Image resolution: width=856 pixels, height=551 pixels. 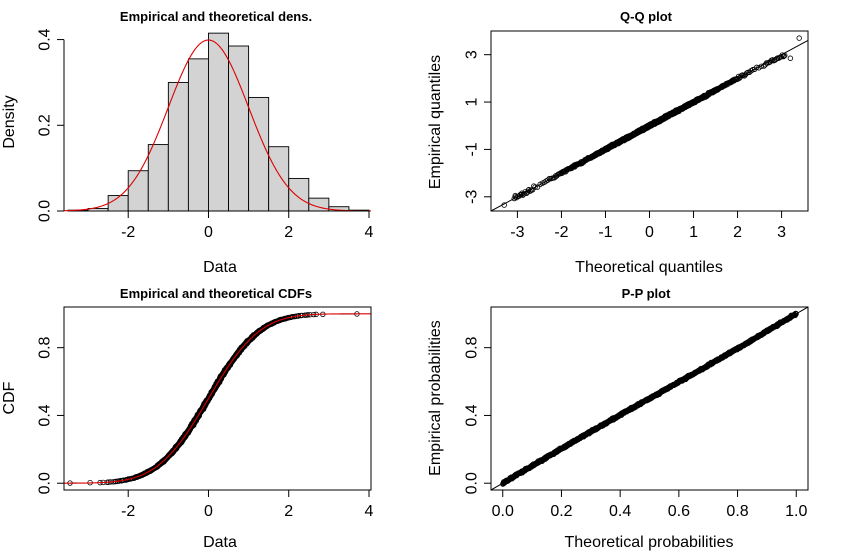 What do you see at coordinates (472, 415) in the screenshot?
I see `pp-y-tick-label: 0.4` at bounding box center [472, 415].